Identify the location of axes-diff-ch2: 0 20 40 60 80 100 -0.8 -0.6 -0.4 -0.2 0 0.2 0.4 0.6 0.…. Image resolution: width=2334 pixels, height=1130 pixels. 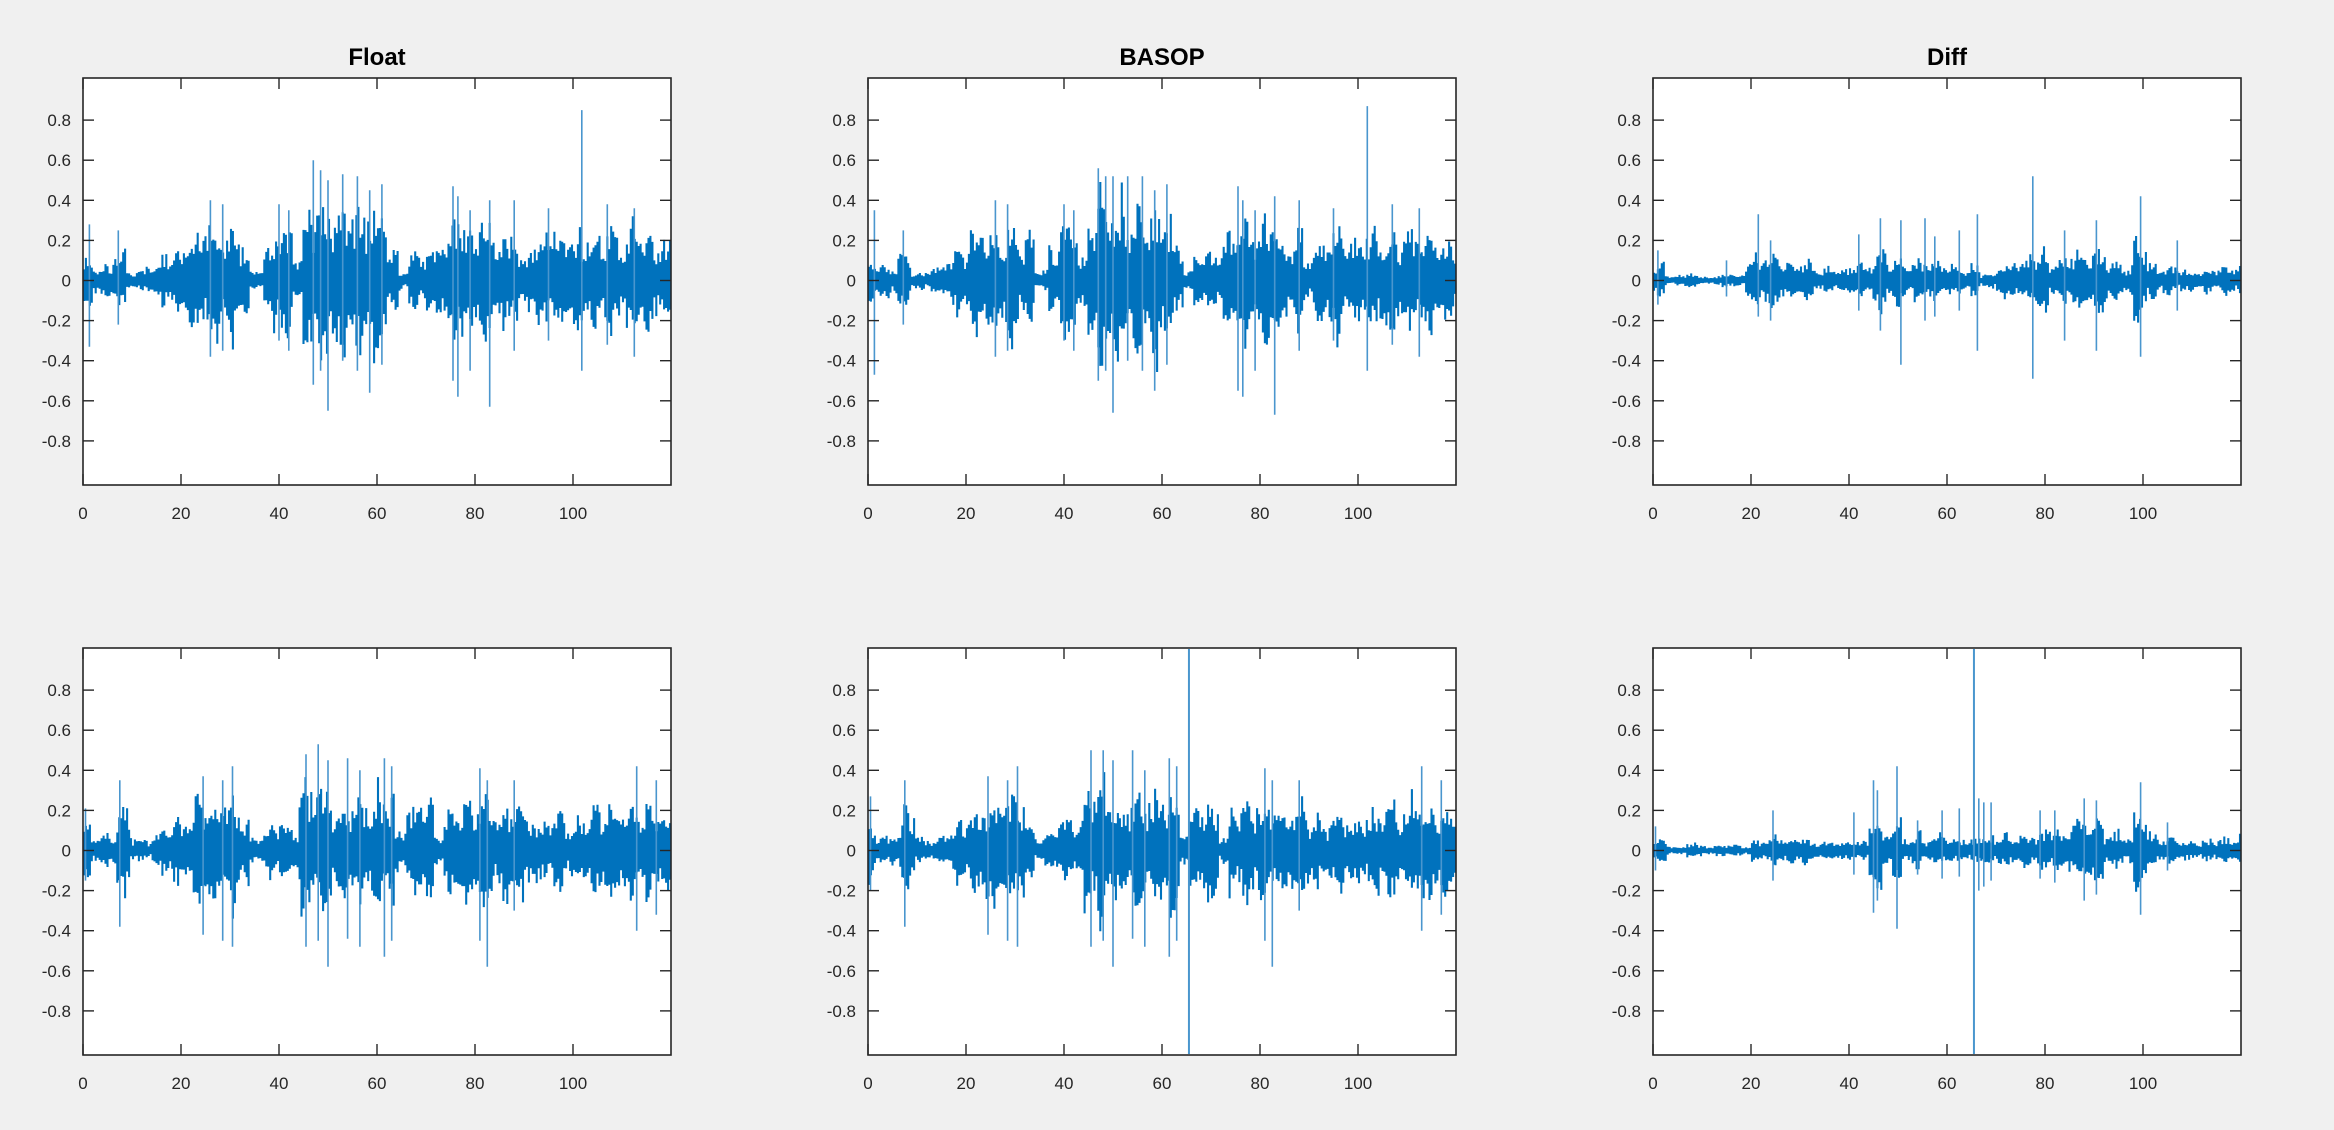
(1927, 870).